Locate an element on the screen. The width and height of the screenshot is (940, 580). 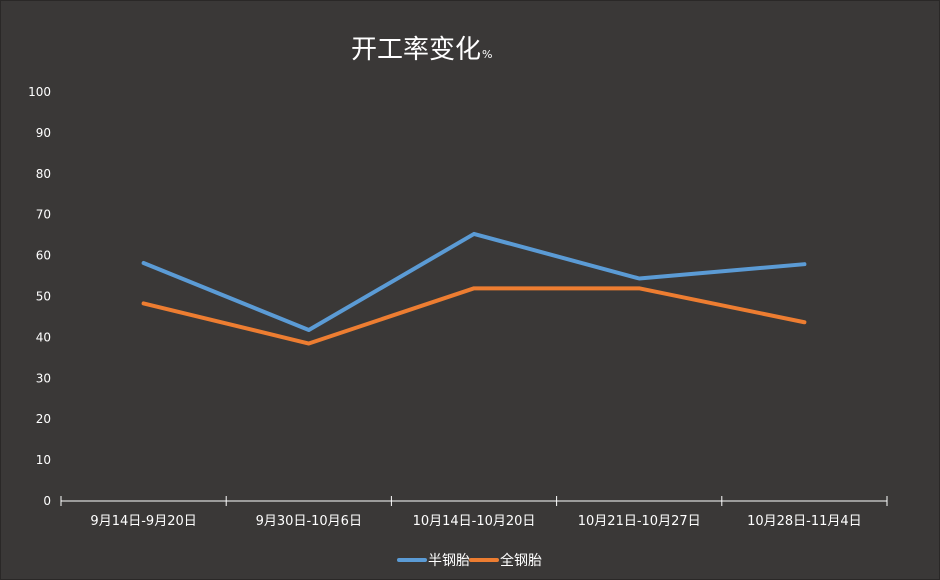
y-tick-label: 40 is located at coordinates (43, 337).